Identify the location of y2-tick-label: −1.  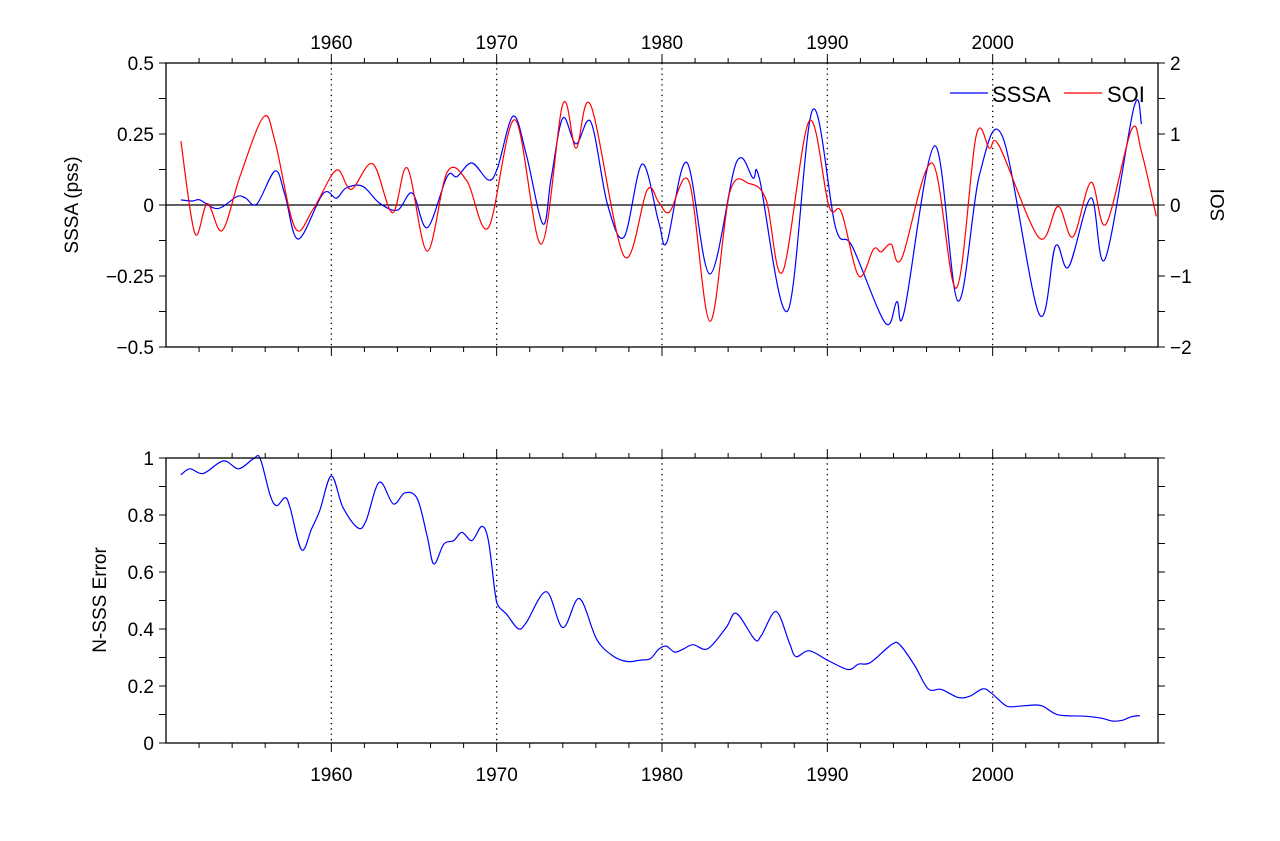
(1181, 277).